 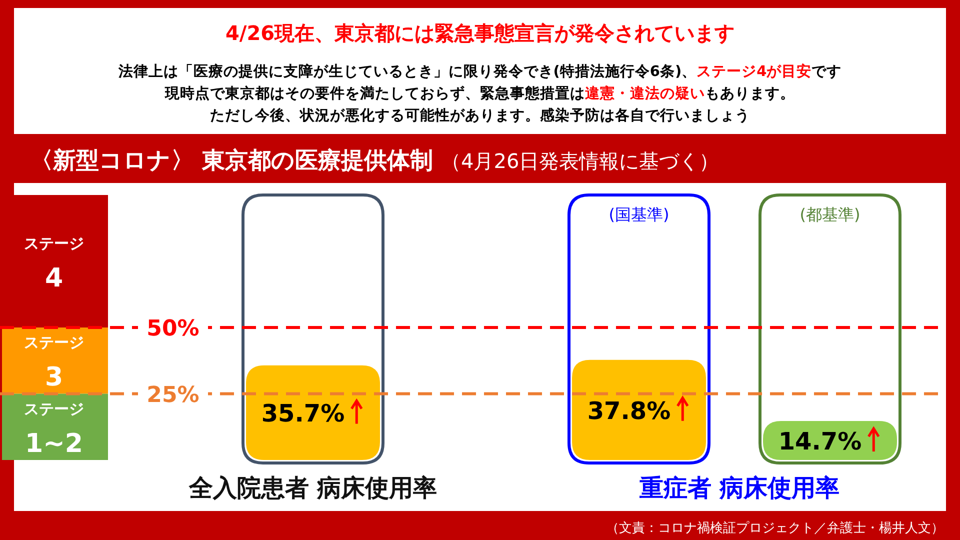 What do you see at coordinates (820, 442) in the screenshot?
I see `data-label: 14.7%` at bounding box center [820, 442].